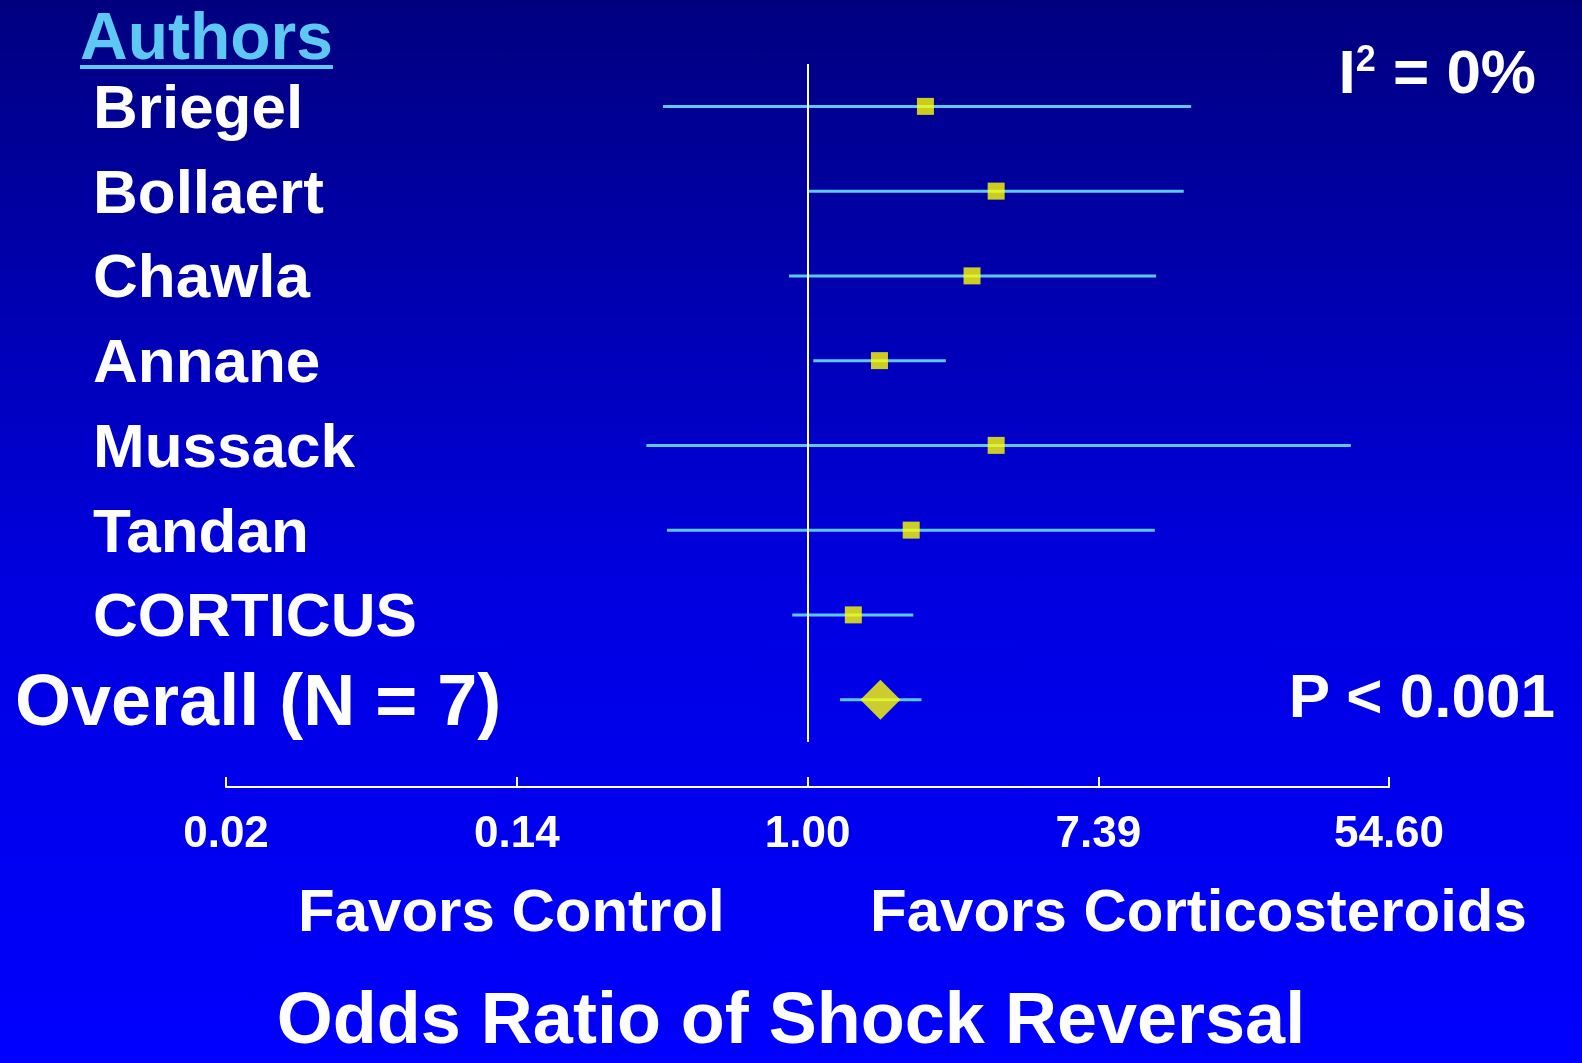 The image size is (1582, 1063). I want to click on y-axis-title: Authors, so click(206, 36).